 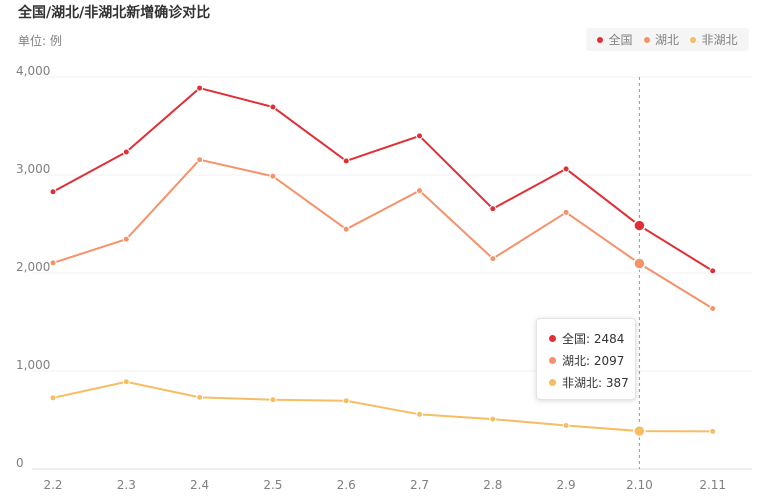 I want to click on x-tick-label: 2.8, so click(x=492, y=485).